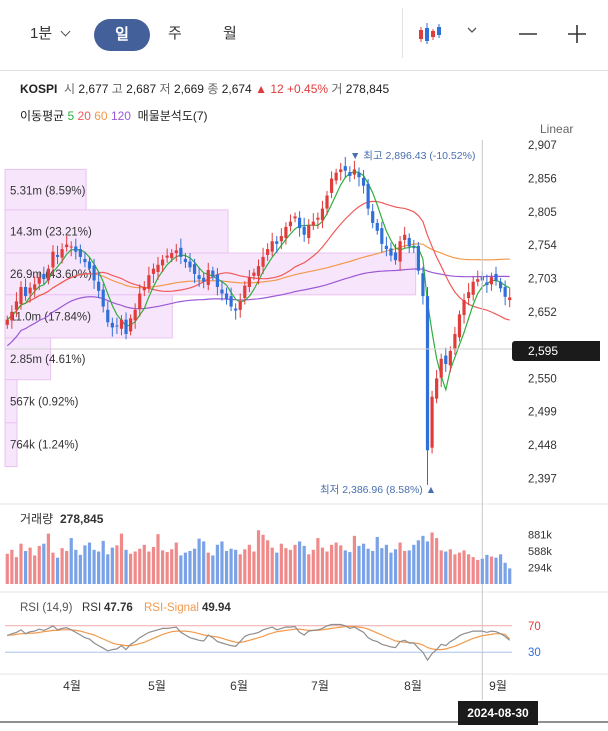 The image size is (608, 731). Describe the element at coordinates (175, 33) in the screenshot. I see `tab-weekly: 주` at that location.